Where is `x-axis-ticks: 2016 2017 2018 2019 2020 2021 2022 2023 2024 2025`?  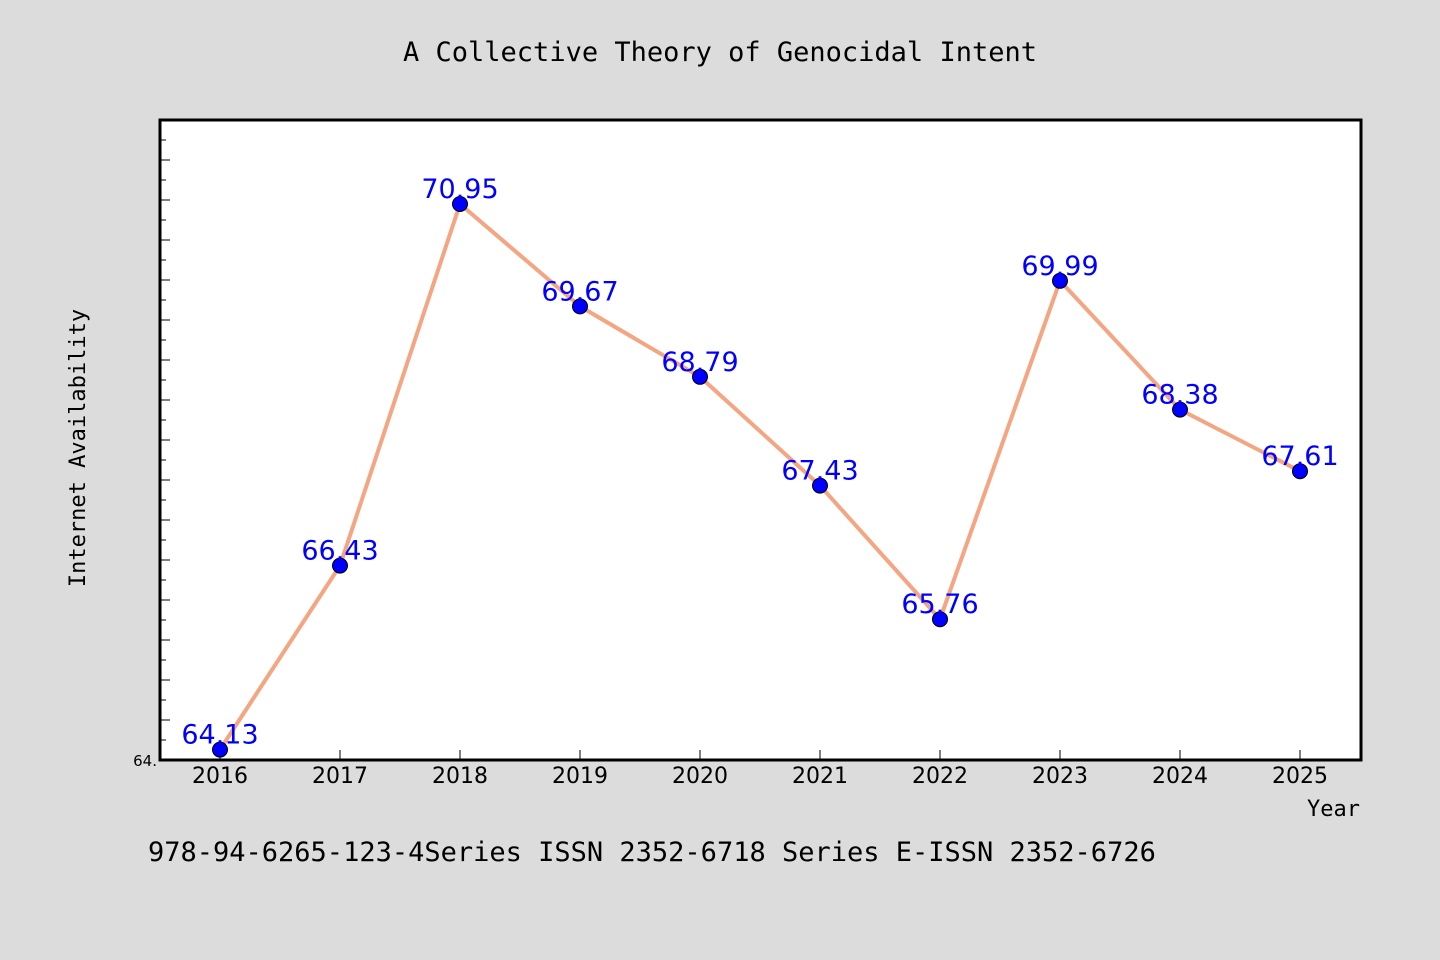 x-axis-ticks: 2016 2017 2018 2019 2020 2021 2022 2023 2024 2025 is located at coordinates (760, 769).